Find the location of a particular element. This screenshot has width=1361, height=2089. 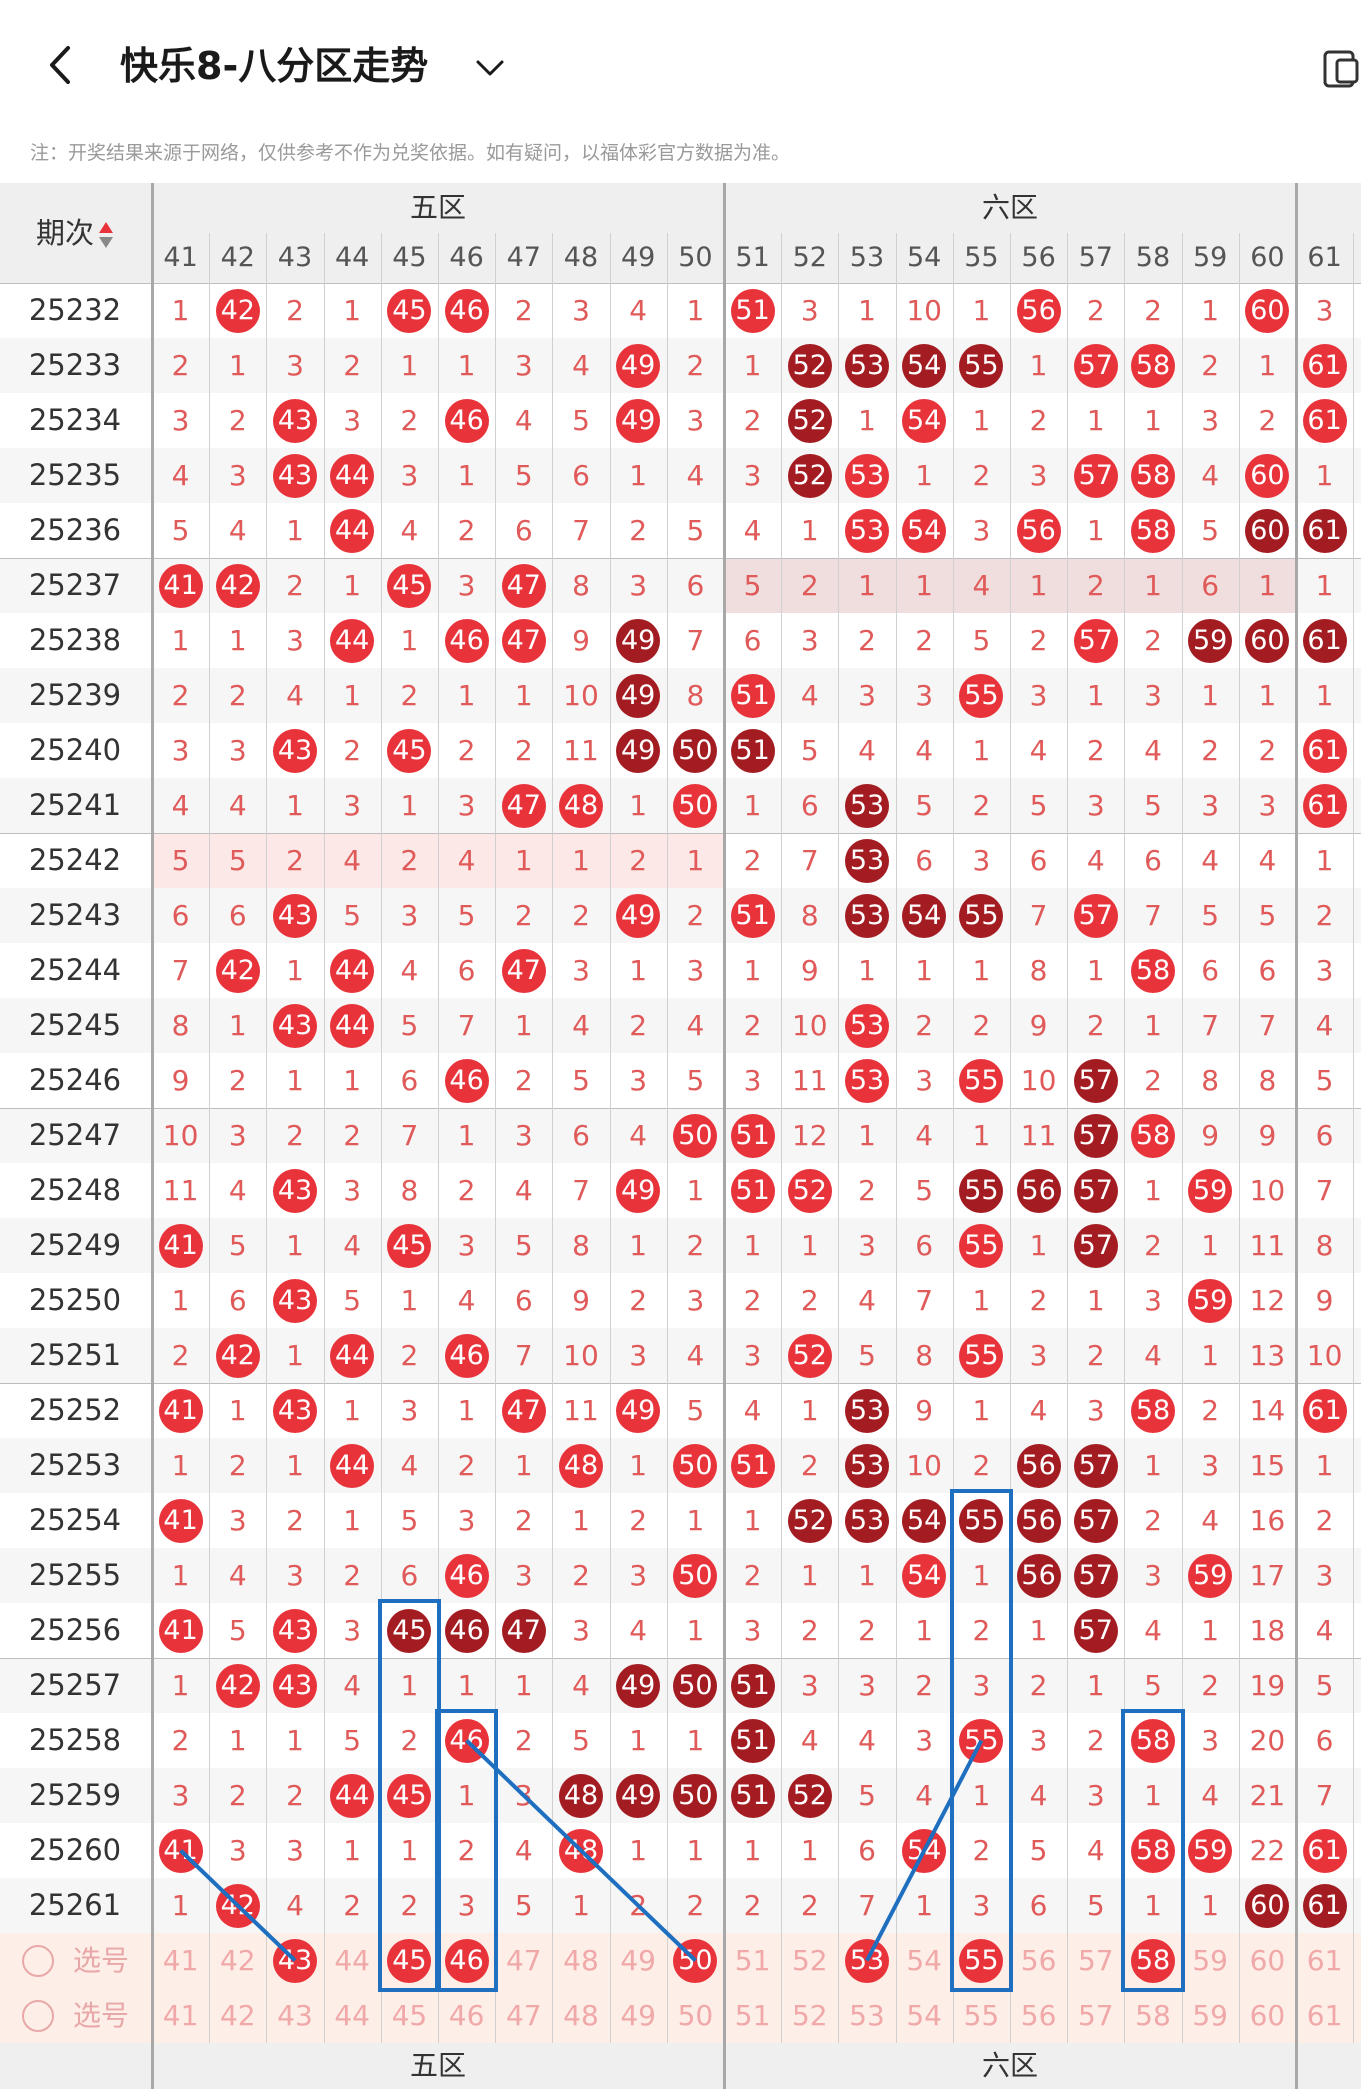

column-header-54: 54 is located at coordinates (924, 257).